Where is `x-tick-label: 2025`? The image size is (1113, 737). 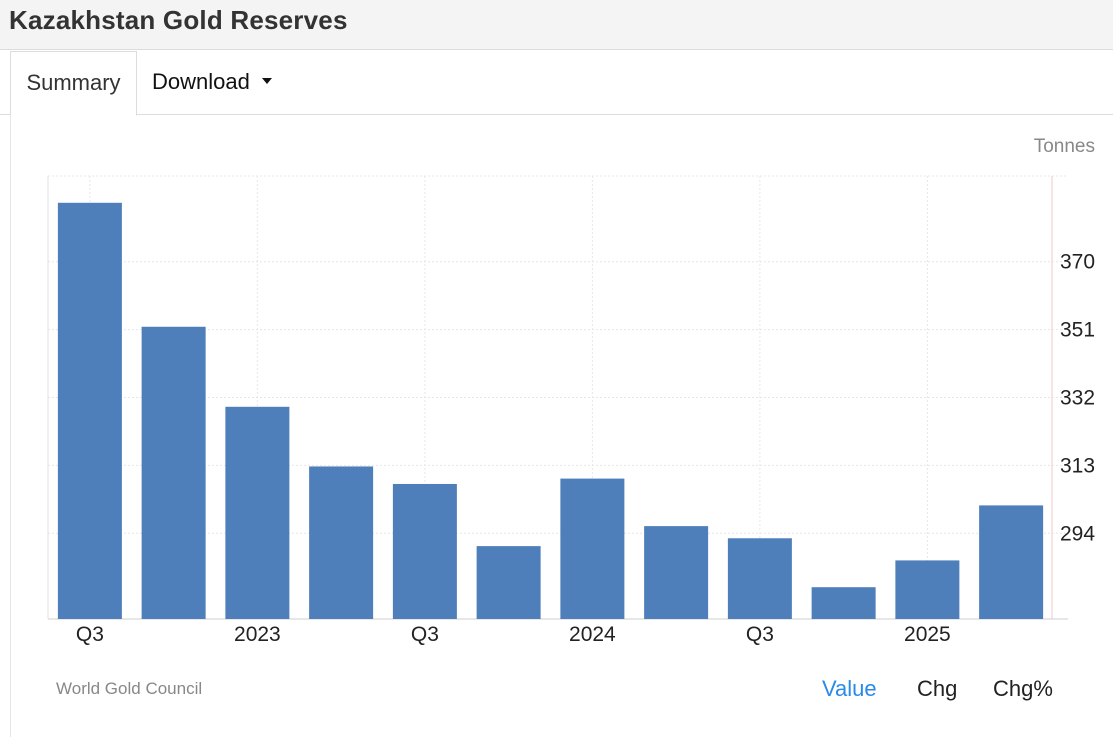
x-tick-label: 2025 is located at coordinates (927, 634).